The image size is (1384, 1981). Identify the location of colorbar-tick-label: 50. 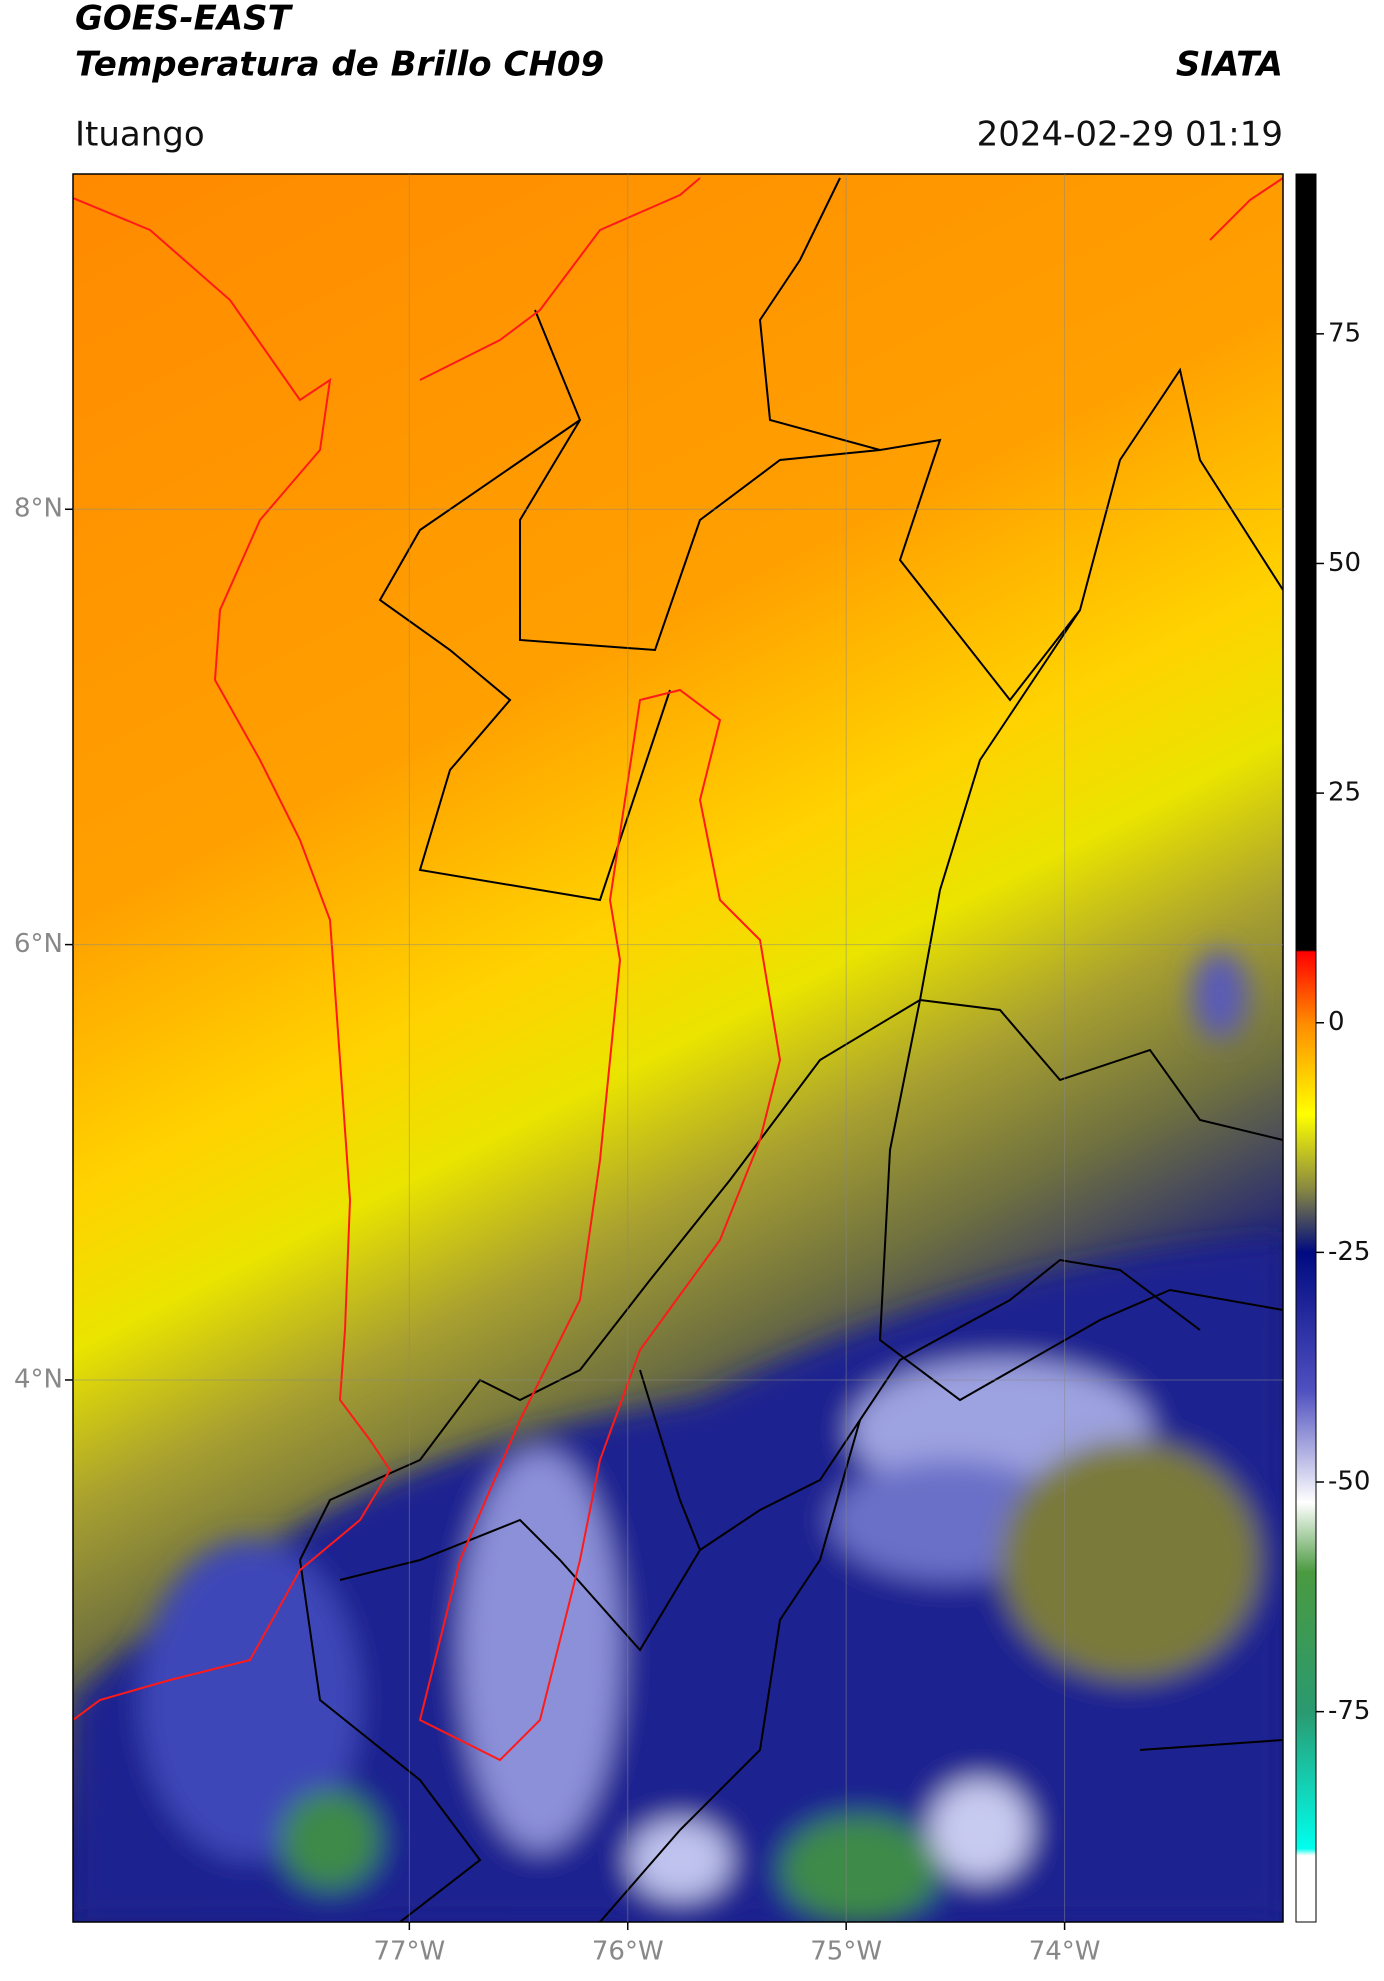
(1344, 563).